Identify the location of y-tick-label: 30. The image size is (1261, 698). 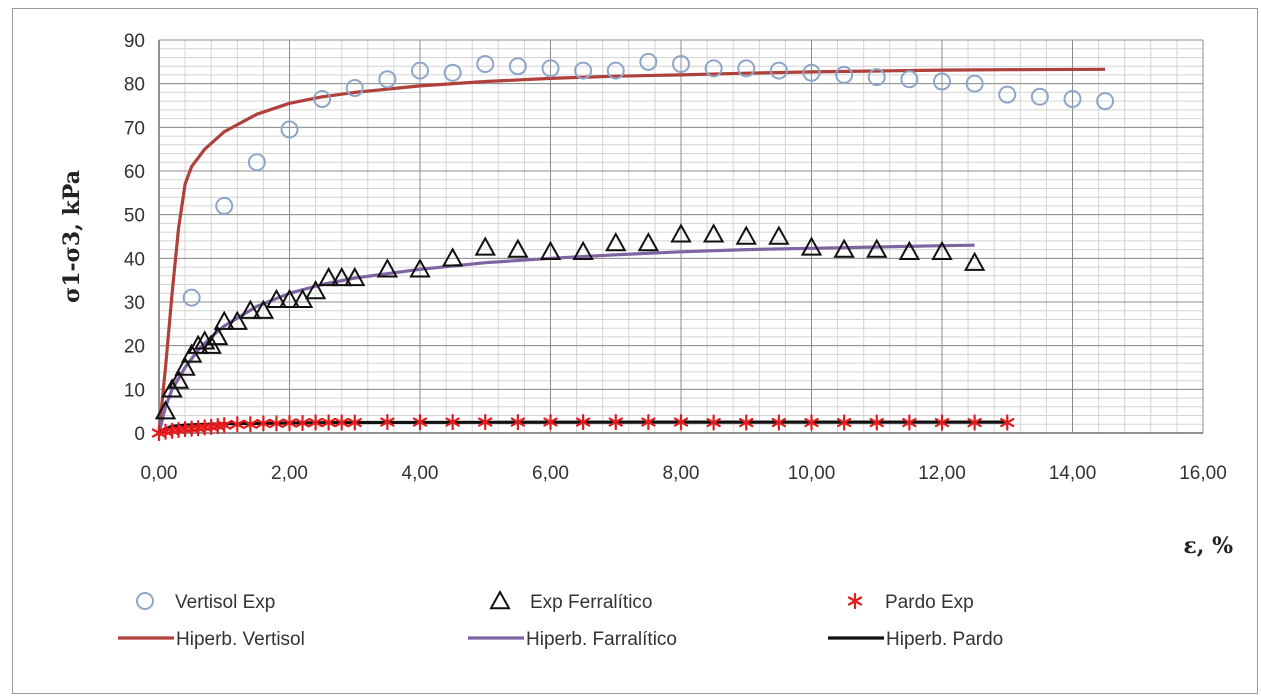
(134, 303).